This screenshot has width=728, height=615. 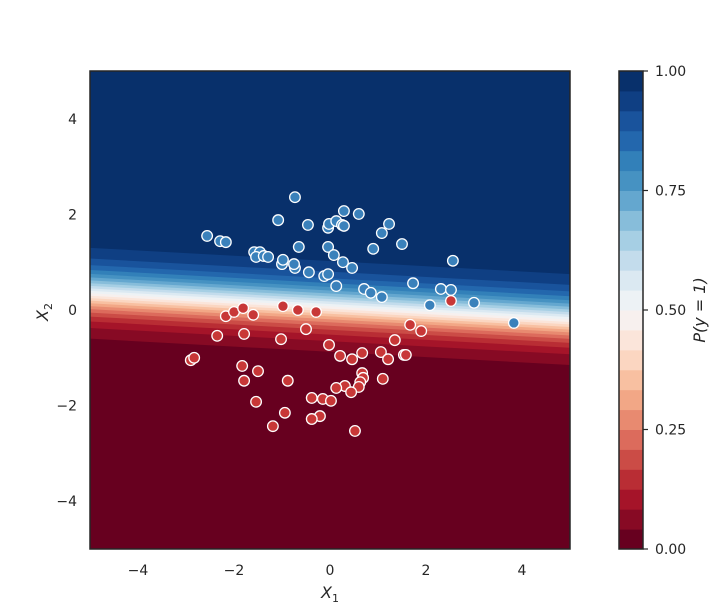 What do you see at coordinates (138, 571) in the screenshot?
I see `x-tick-label: −4` at bounding box center [138, 571].